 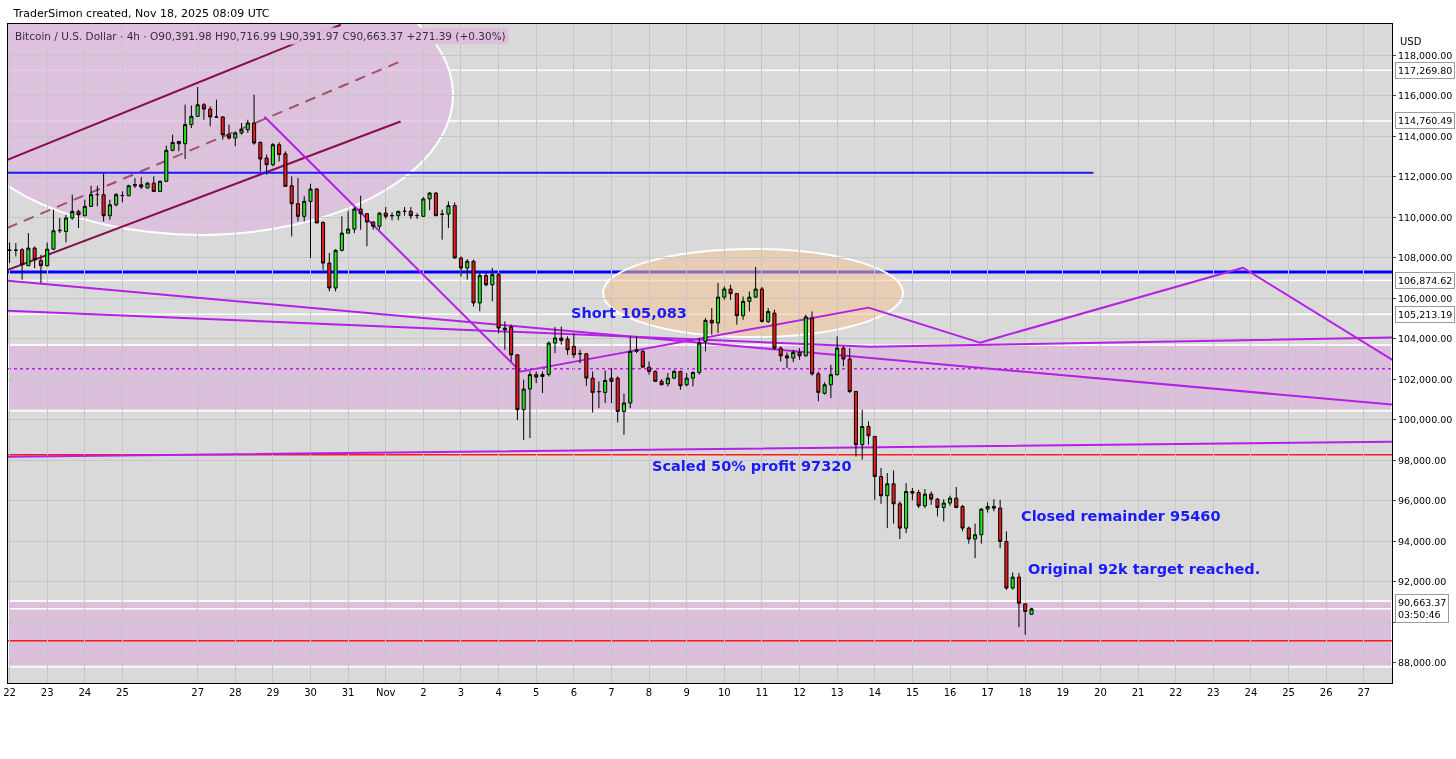 I want to click on x-tick-label: 2, so click(x=423, y=692).